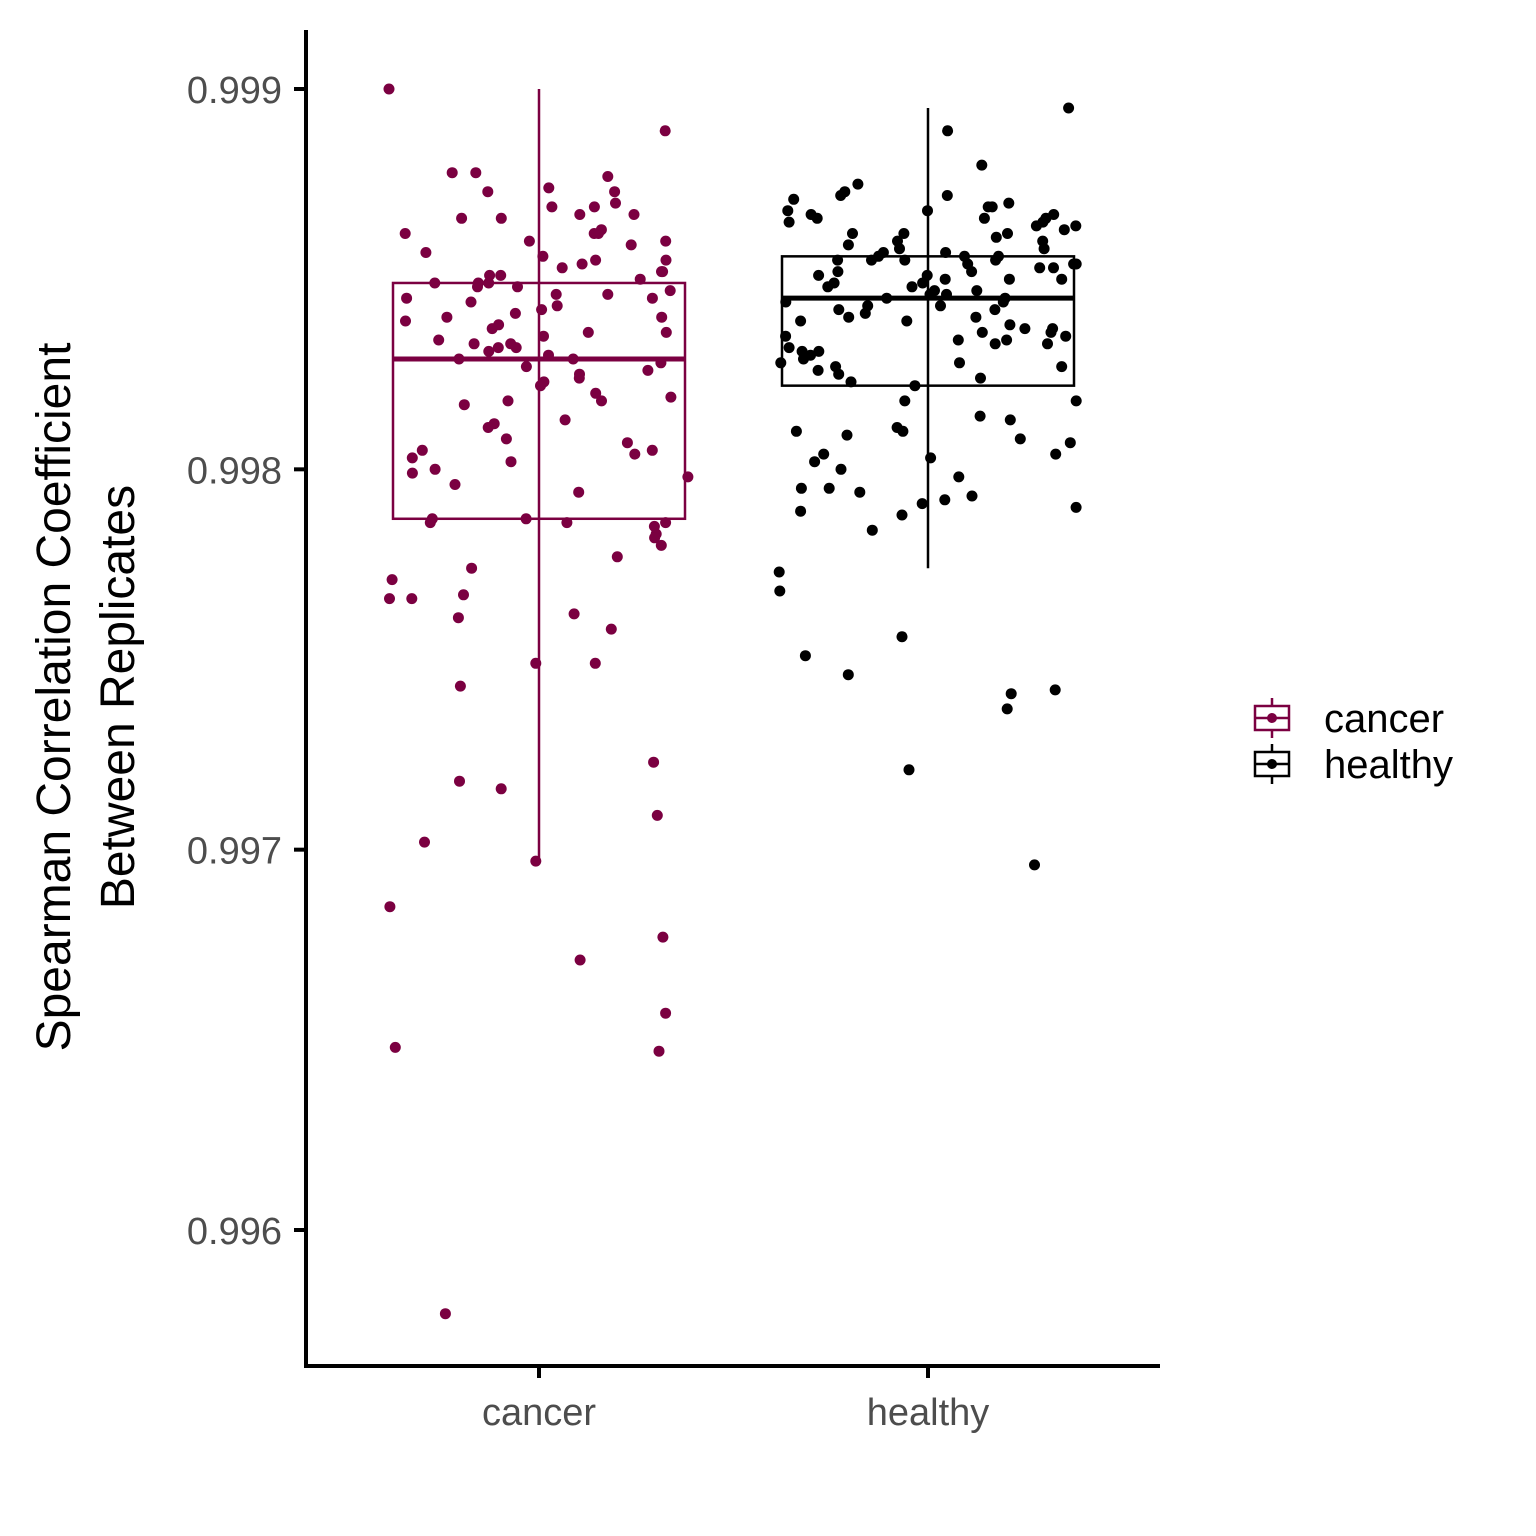 This screenshot has height=1536, width=1536. I want to click on legend-key-point-healthy, so click(1272, 764).